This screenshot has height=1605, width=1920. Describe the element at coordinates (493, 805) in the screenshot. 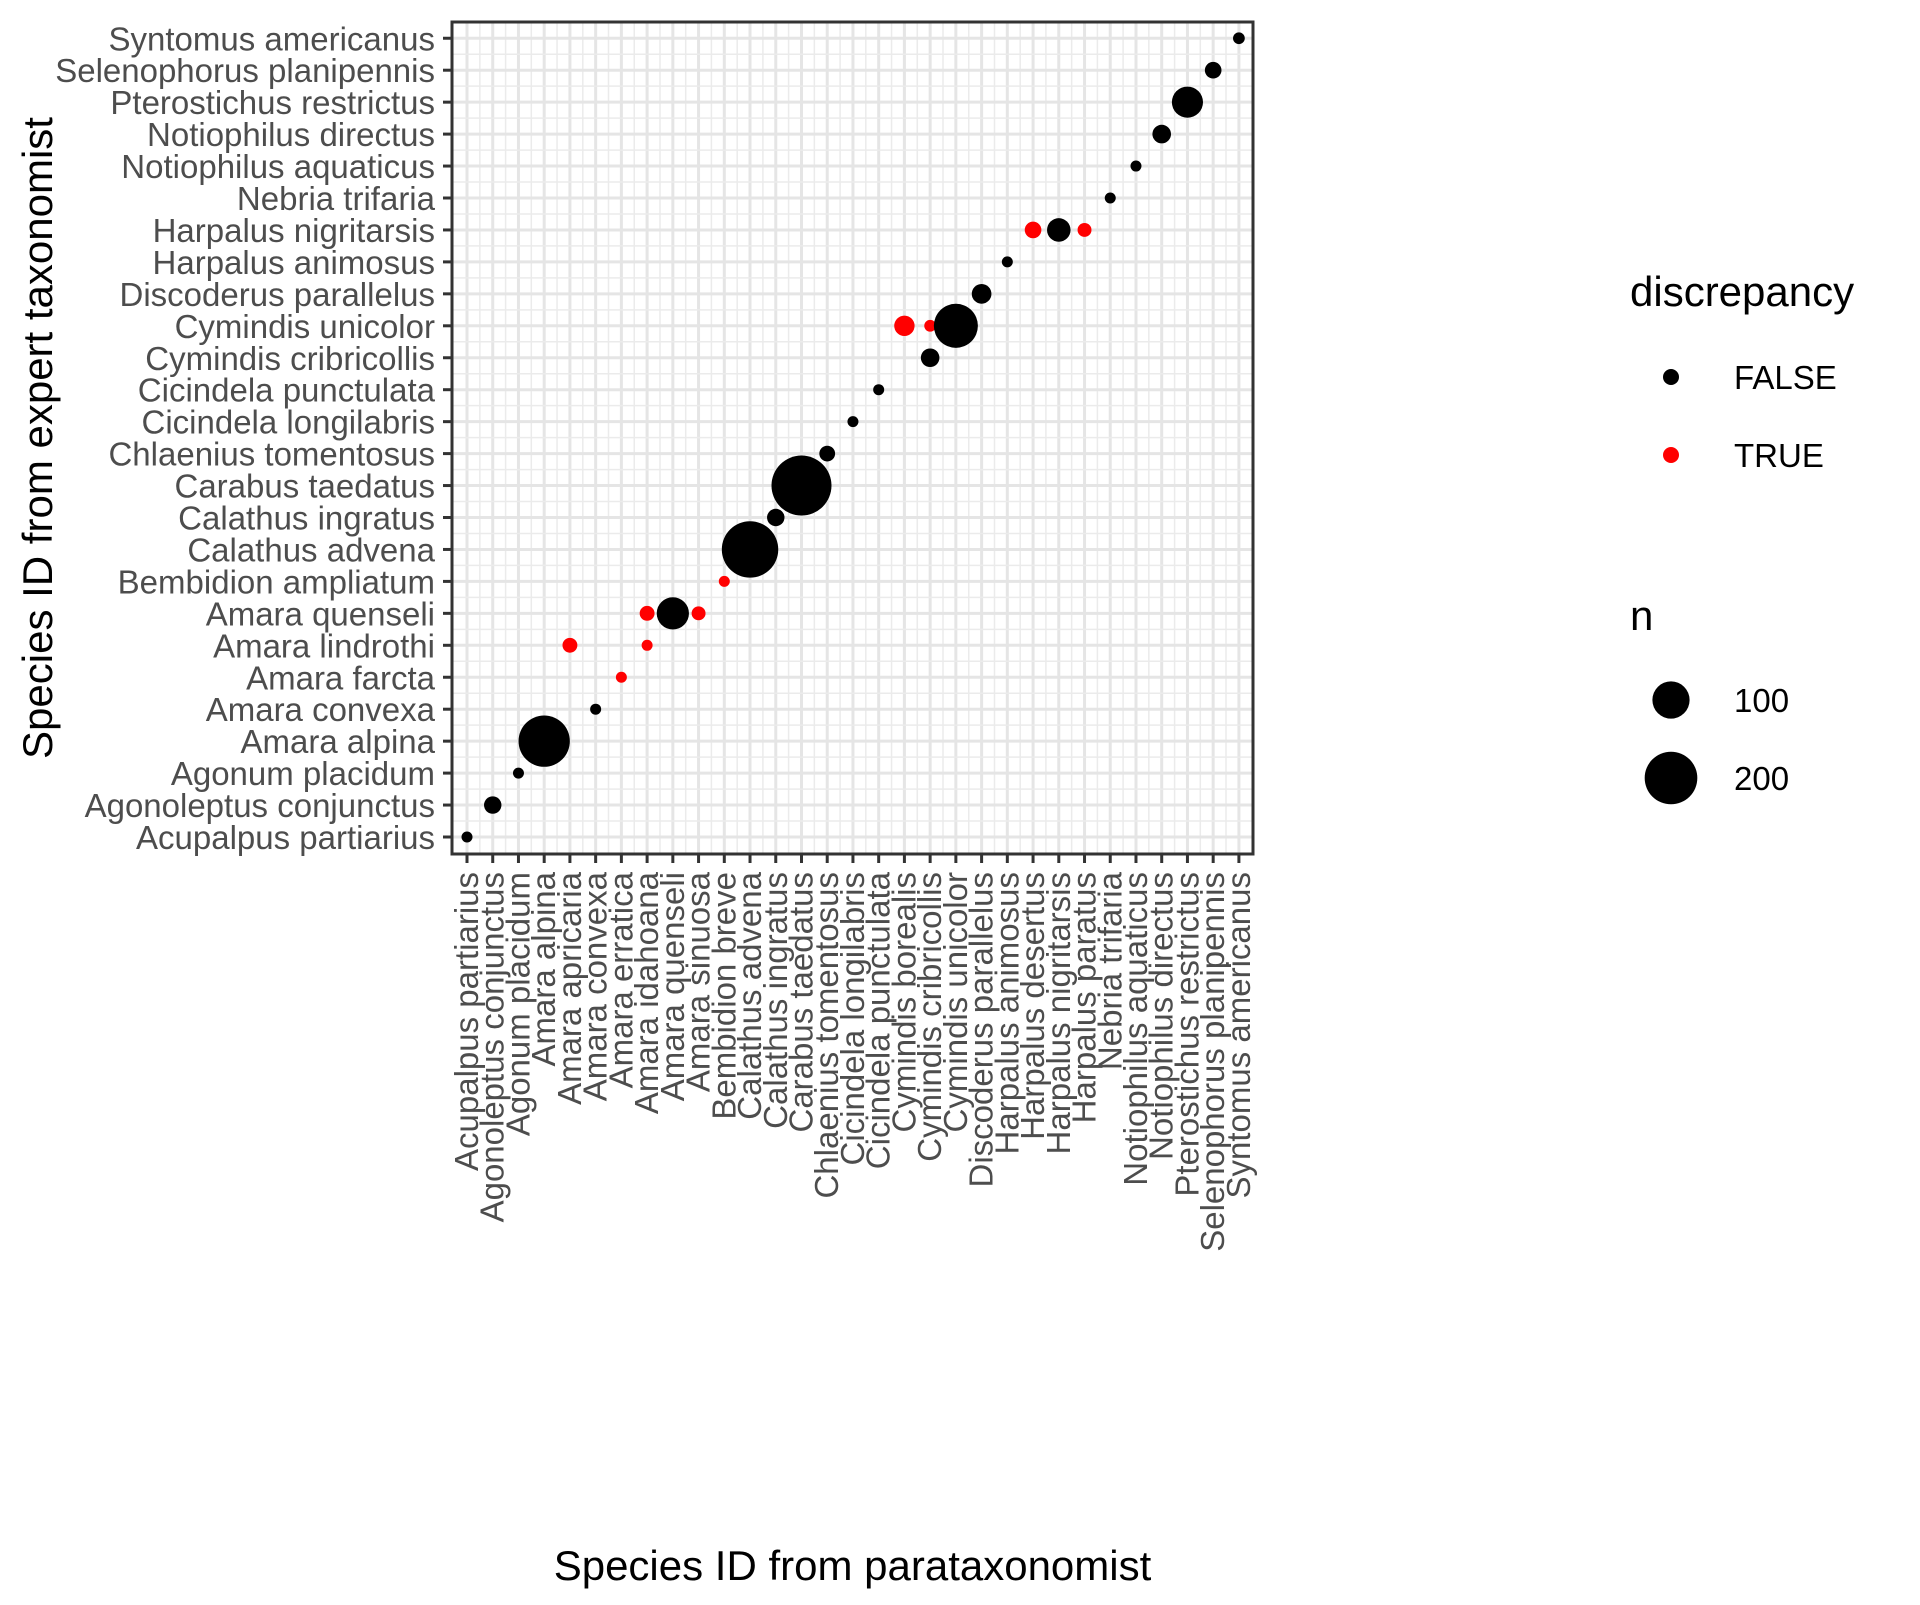

I see `data-point-agonoleptus-conjunctus--agonoleptus-conjunctus` at that location.